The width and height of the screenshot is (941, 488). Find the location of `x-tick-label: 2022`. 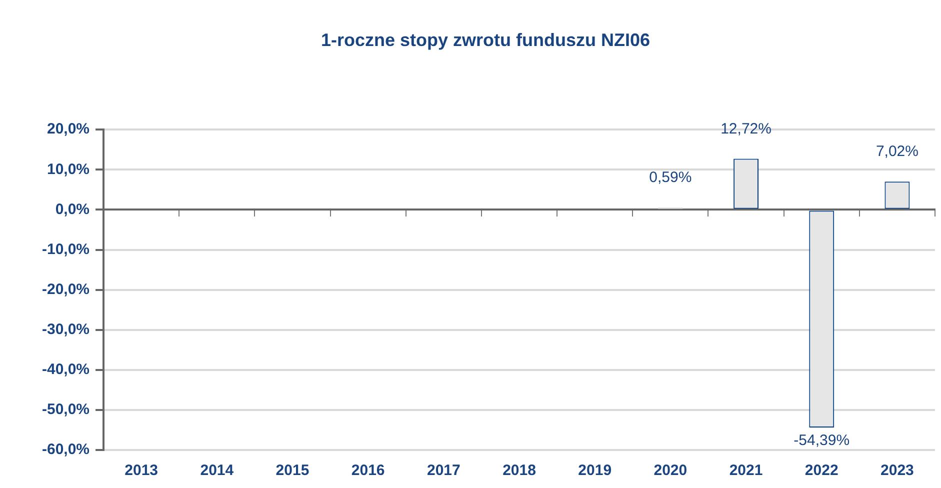

x-tick-label: 2022 is located at coordinates (821, 471).